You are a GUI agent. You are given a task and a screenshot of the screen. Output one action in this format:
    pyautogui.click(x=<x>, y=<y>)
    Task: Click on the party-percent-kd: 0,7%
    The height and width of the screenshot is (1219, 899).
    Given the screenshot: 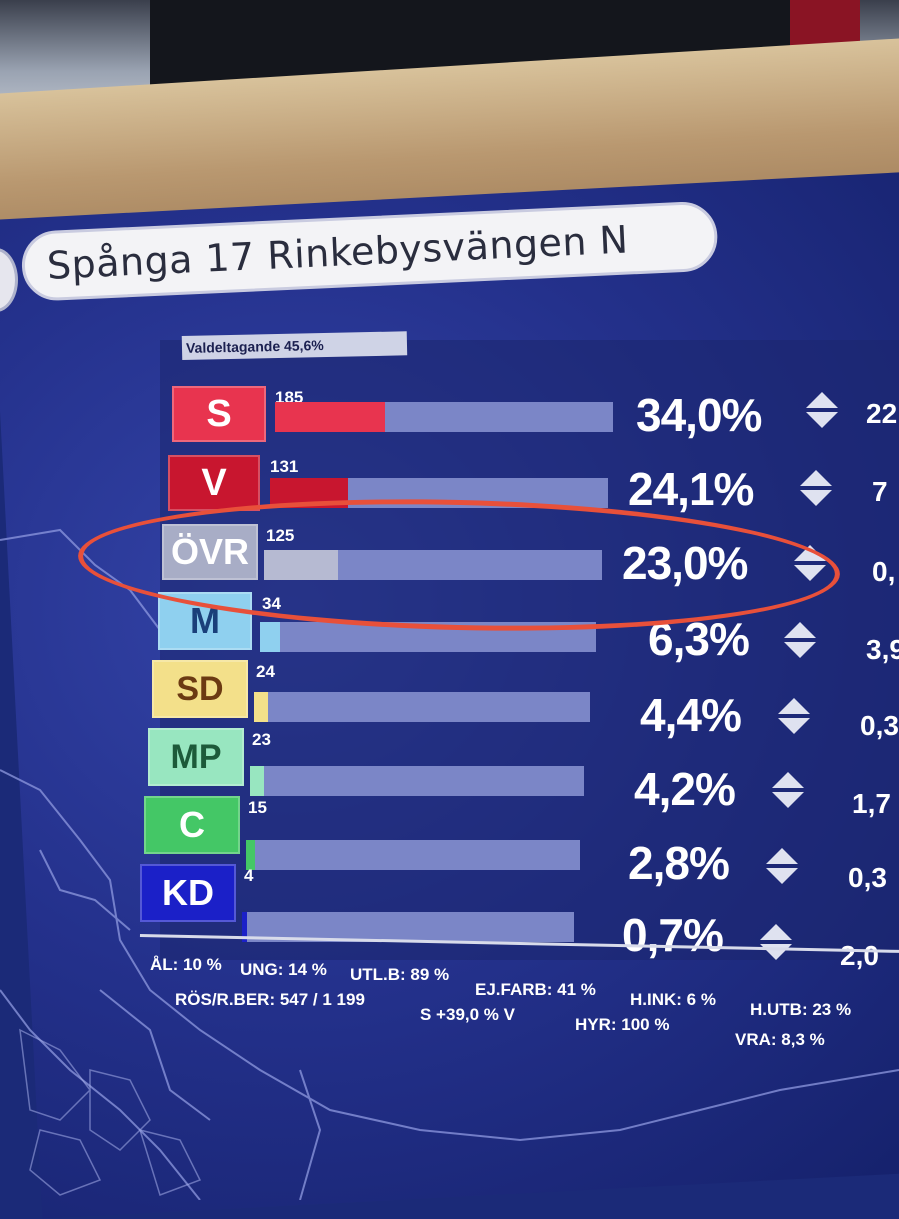 What is the action you would take?
    pyautogui.click(x=673, y=935)
    